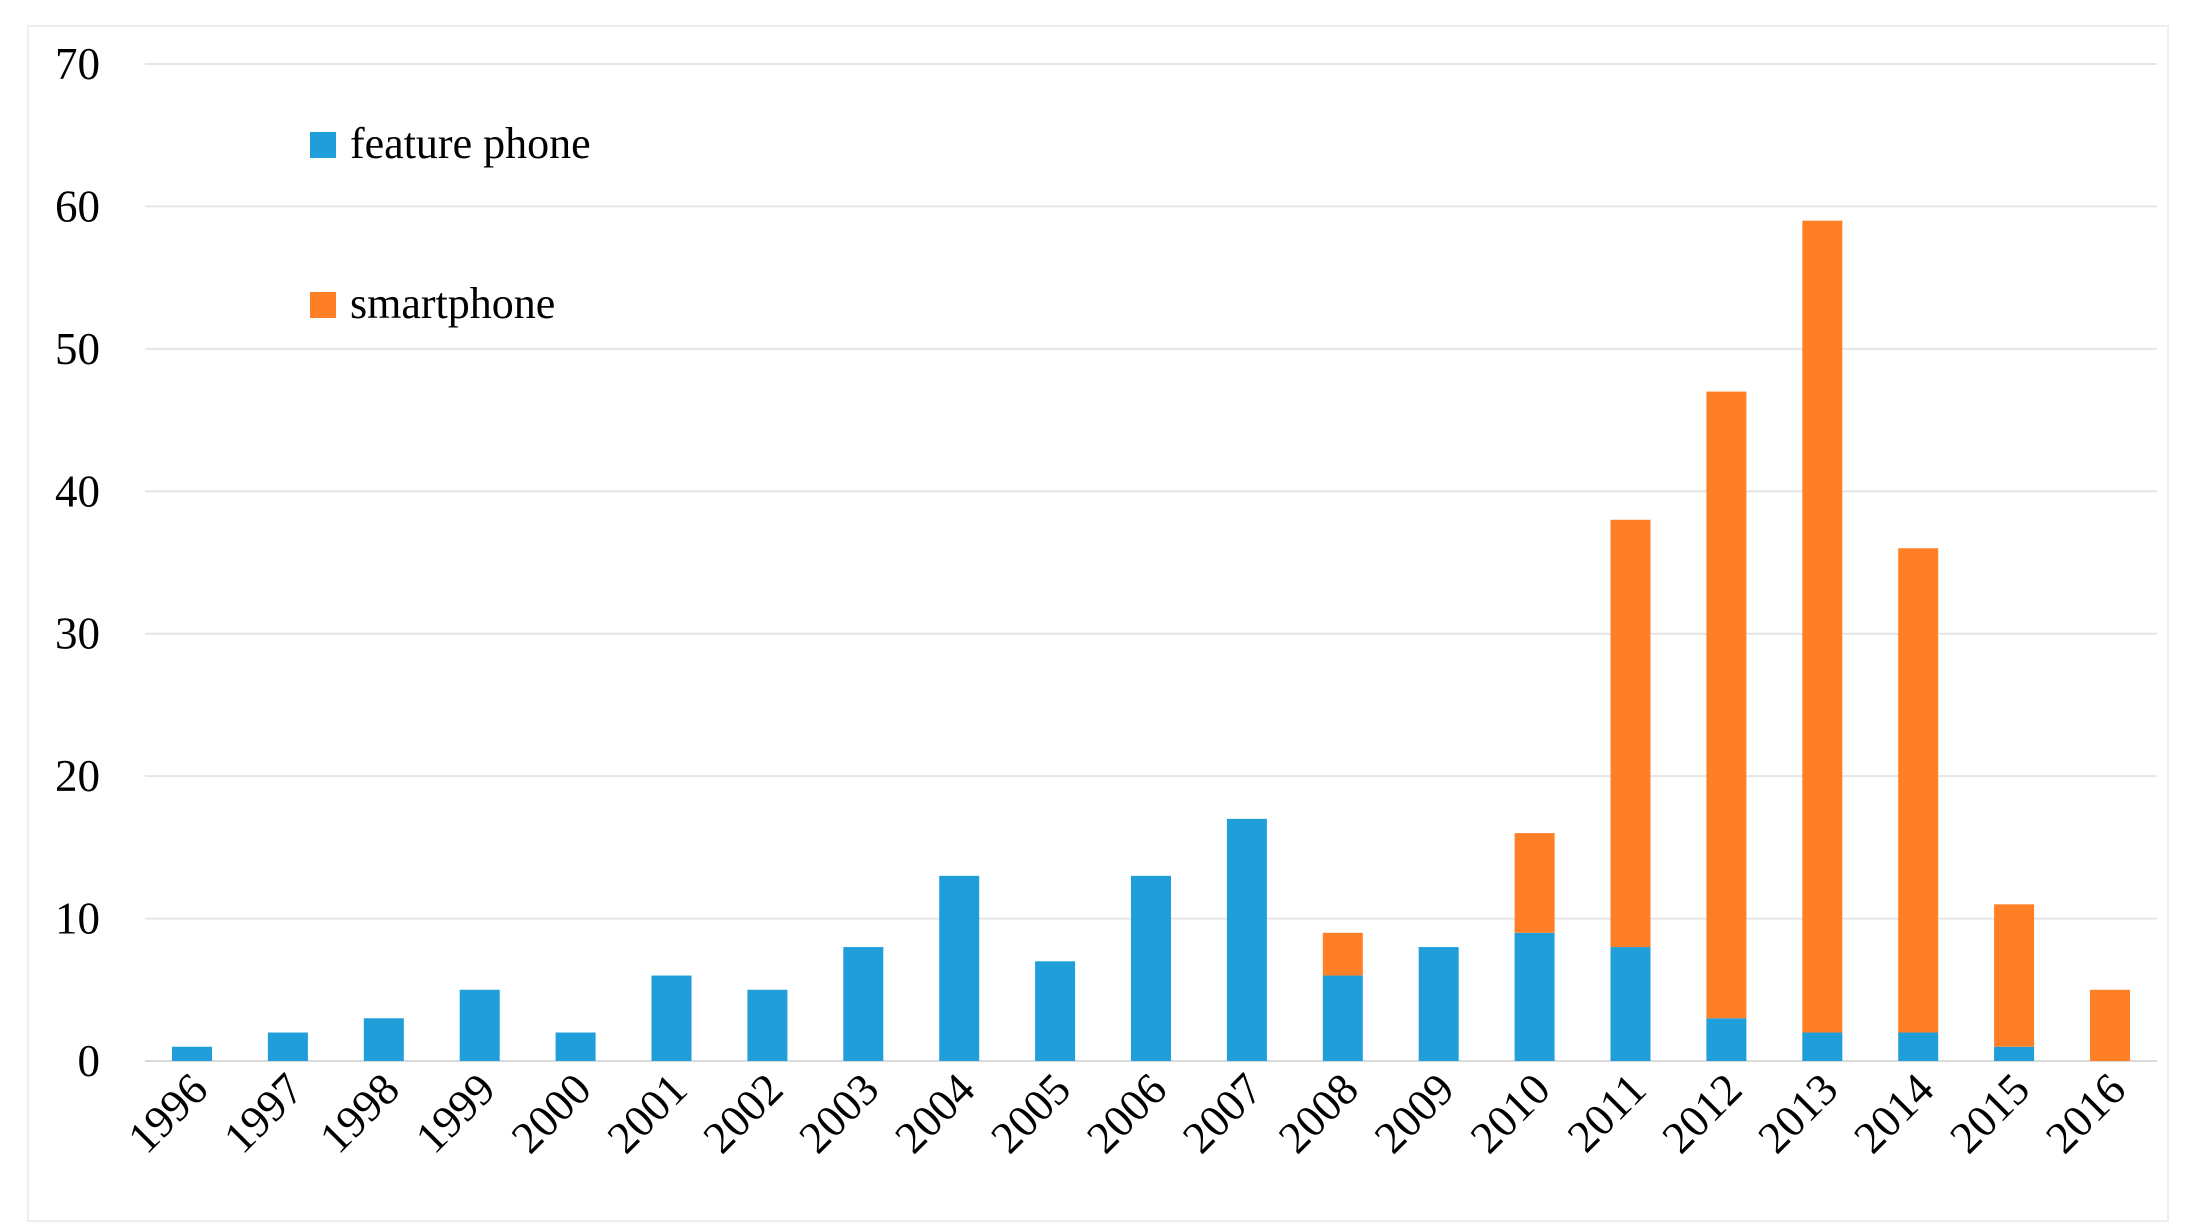 The image size is (2197, 1229). I want to click on y-tick-label: 50, so click(77, 349).